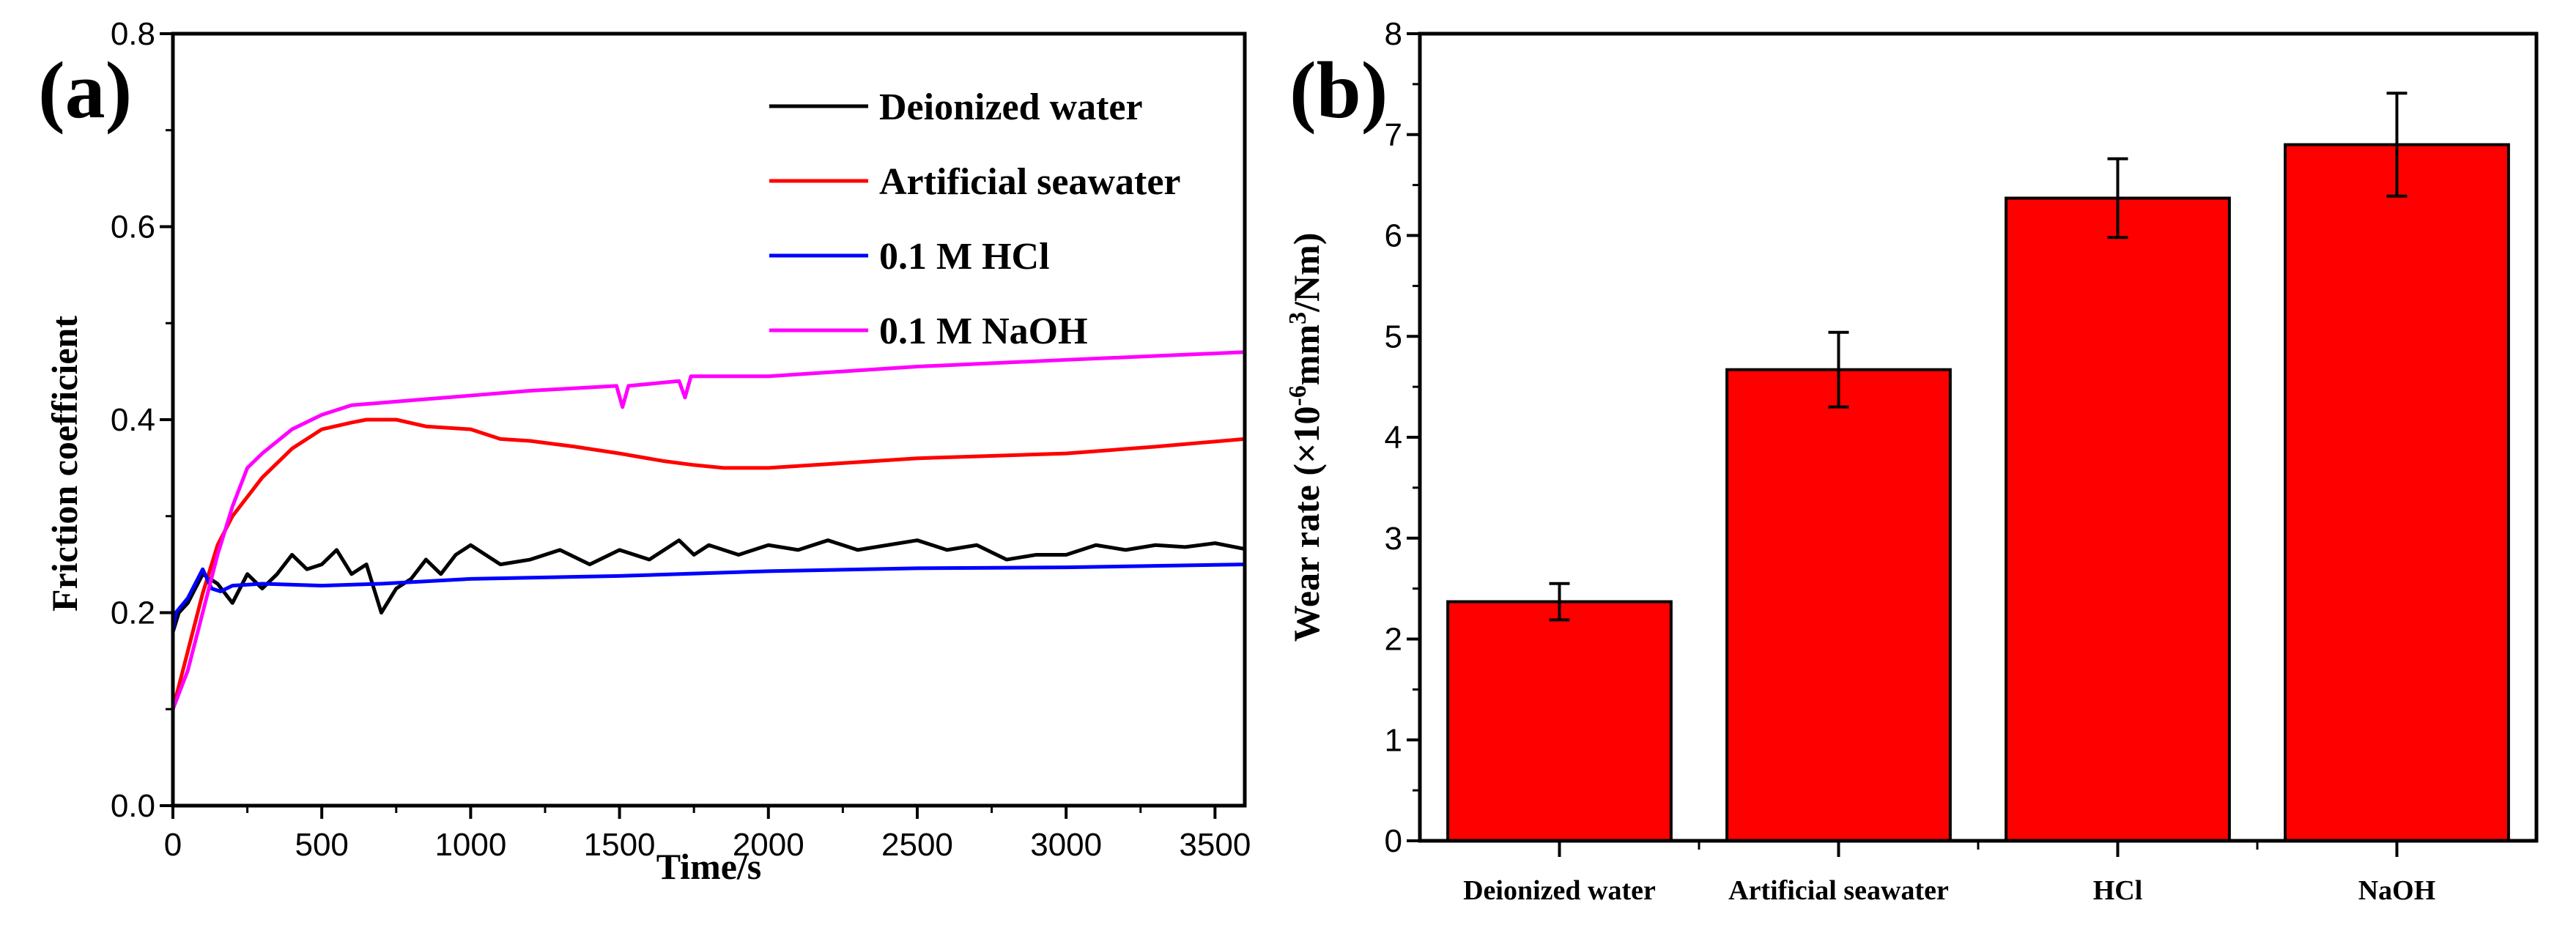  I want to click on y-tick-label: 0.2, so click(133, 613).